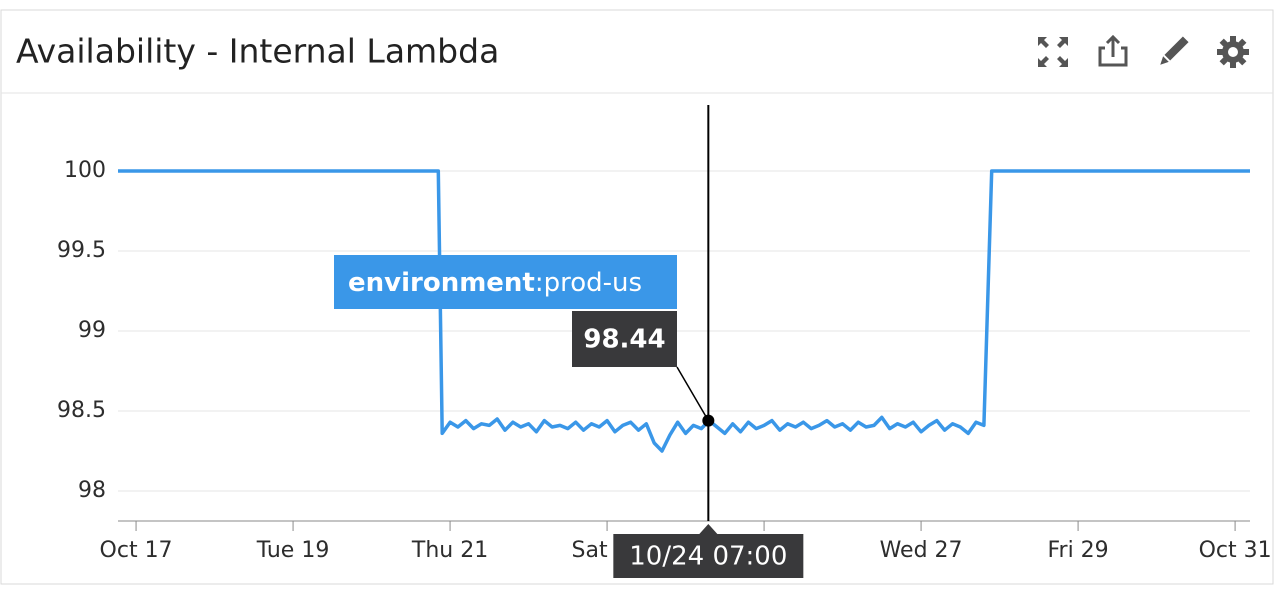  What do you see at coordinates (708, 529) in the screenshot?
I see `tooltip-time-pointer` at bounding box center [708, 529].